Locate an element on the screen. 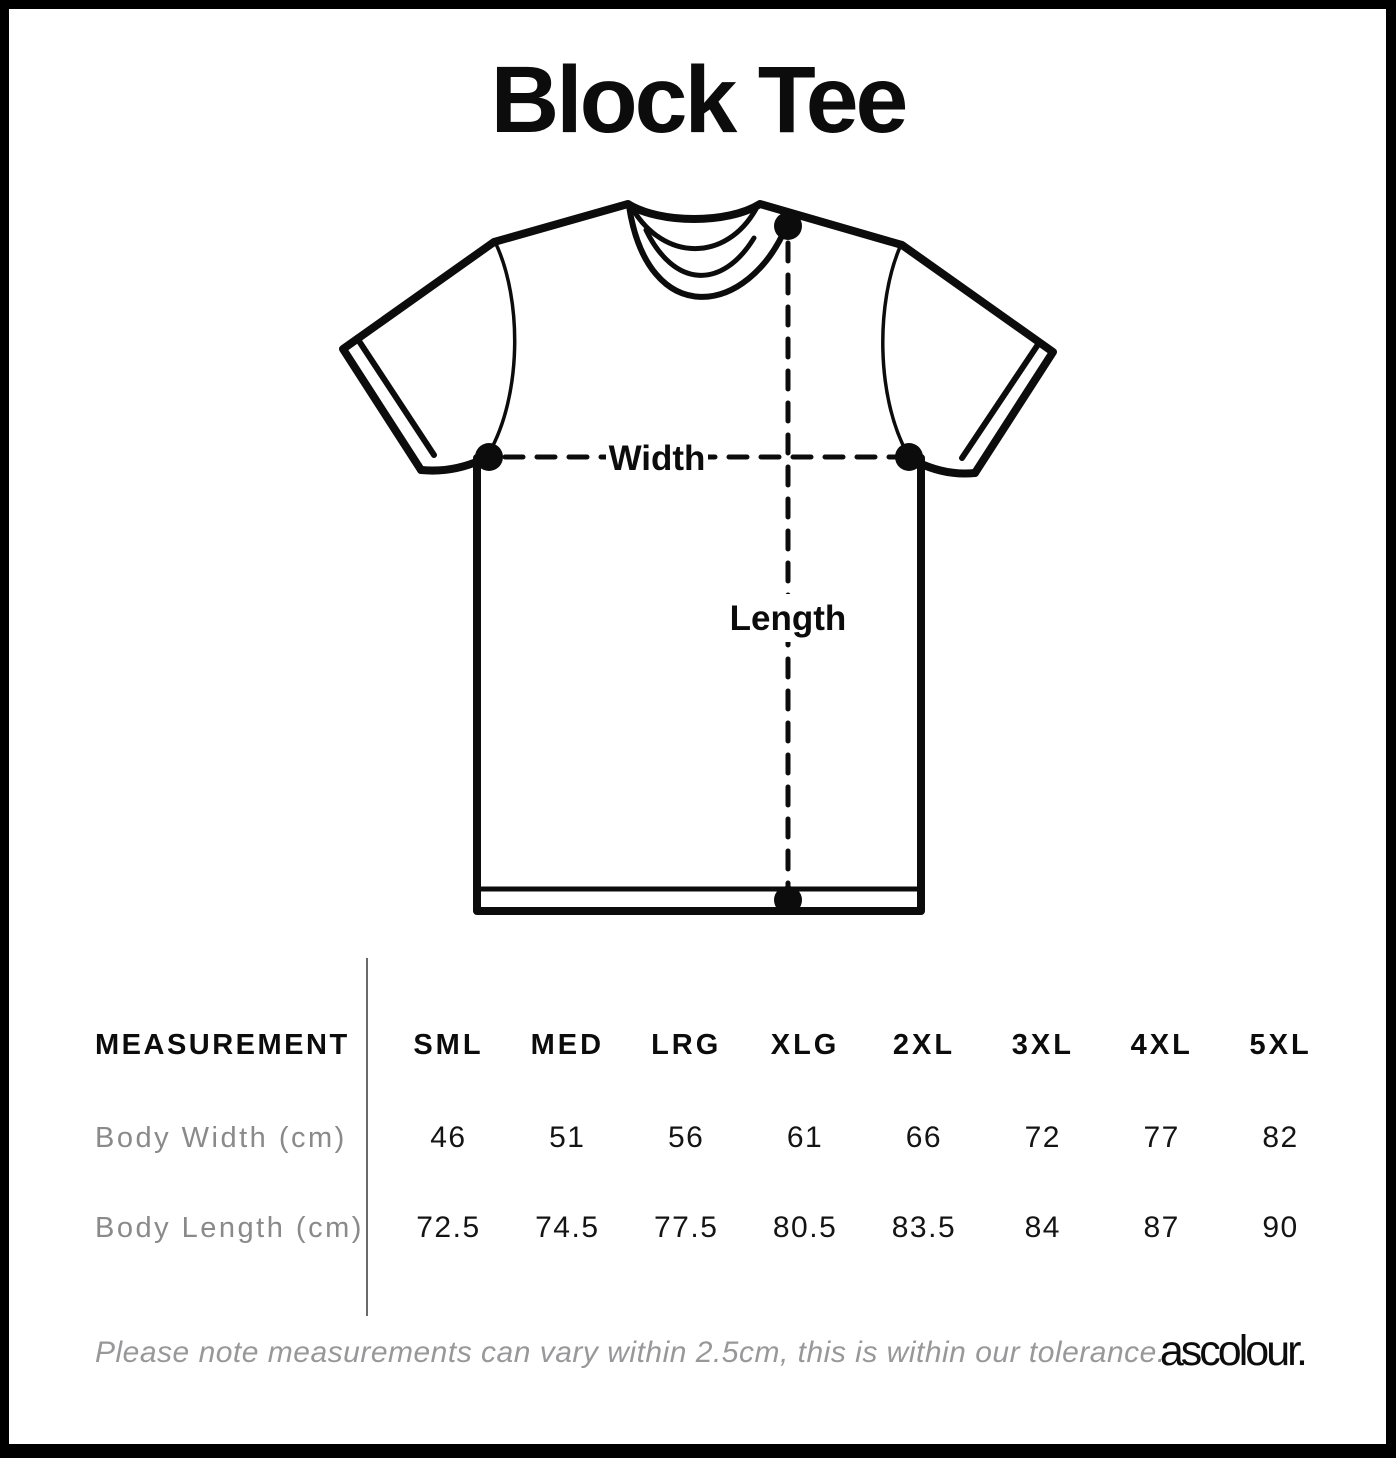  armhole-seams is located at coordinates (698, 348).